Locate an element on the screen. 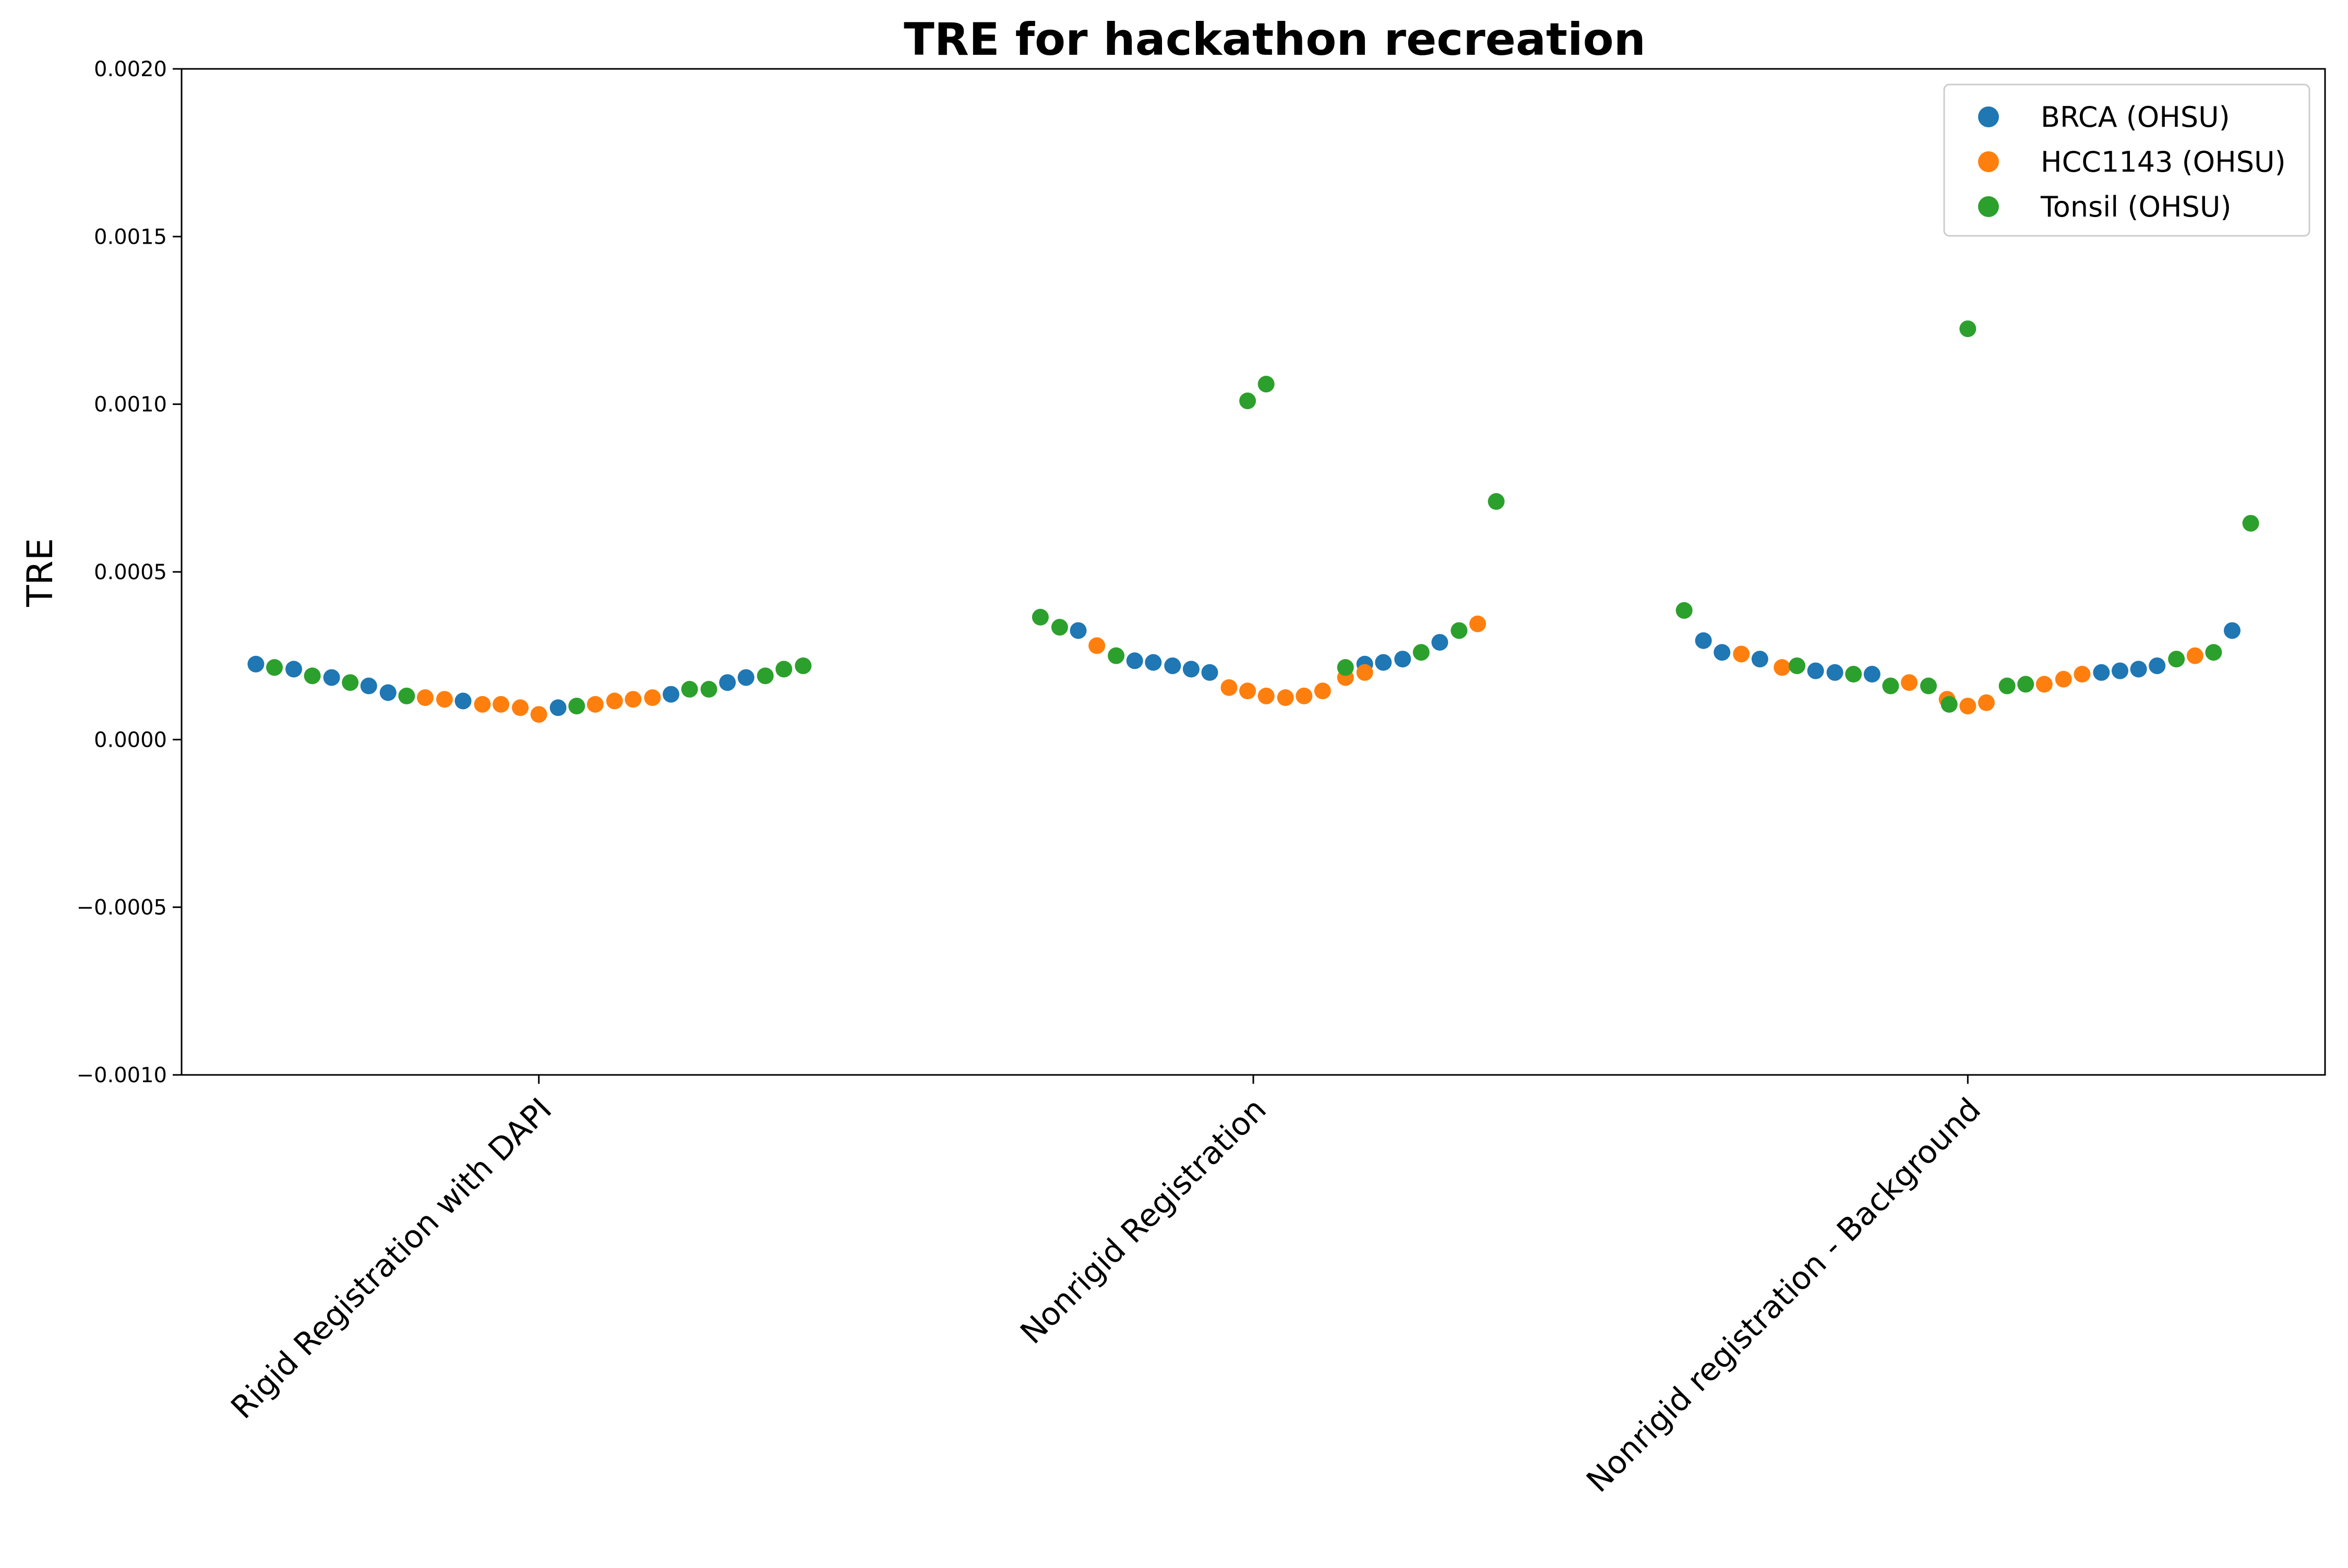 Image resolution: width=2348 pixels, height=1568 pixels. x-tick-label: Nonrigid registration - Background is located at coordinates (1784, 1295).